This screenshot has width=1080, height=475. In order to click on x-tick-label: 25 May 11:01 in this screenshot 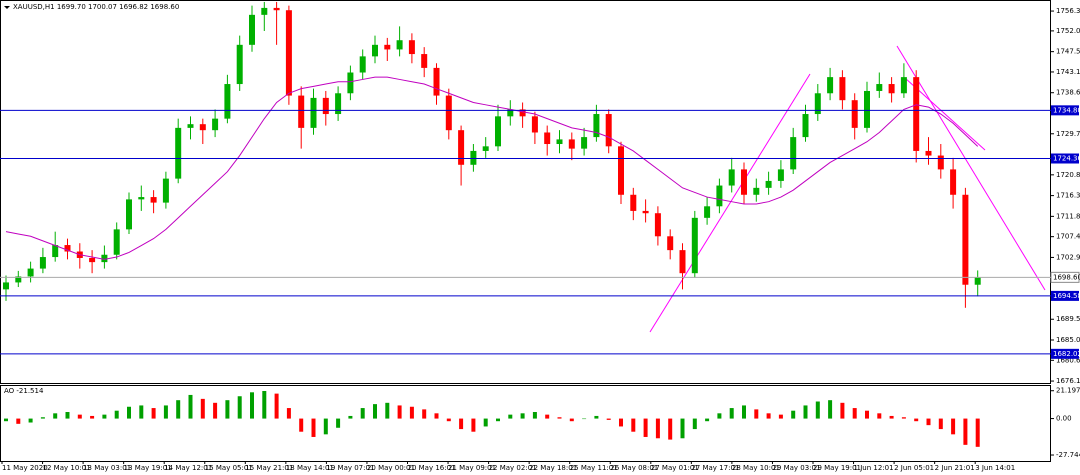, I will do `click(594, 468)`.